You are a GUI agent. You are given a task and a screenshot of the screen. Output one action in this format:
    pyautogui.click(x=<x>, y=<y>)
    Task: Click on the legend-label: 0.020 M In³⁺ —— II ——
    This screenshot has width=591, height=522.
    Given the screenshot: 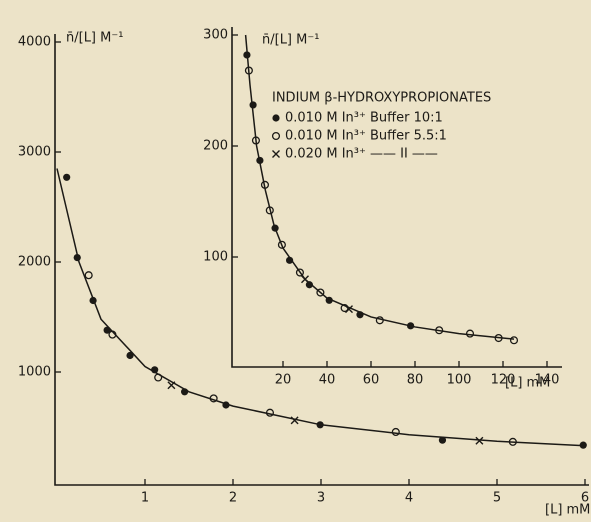 What is the action you would take?
    pyautogui.click(x=361, y=154)
    